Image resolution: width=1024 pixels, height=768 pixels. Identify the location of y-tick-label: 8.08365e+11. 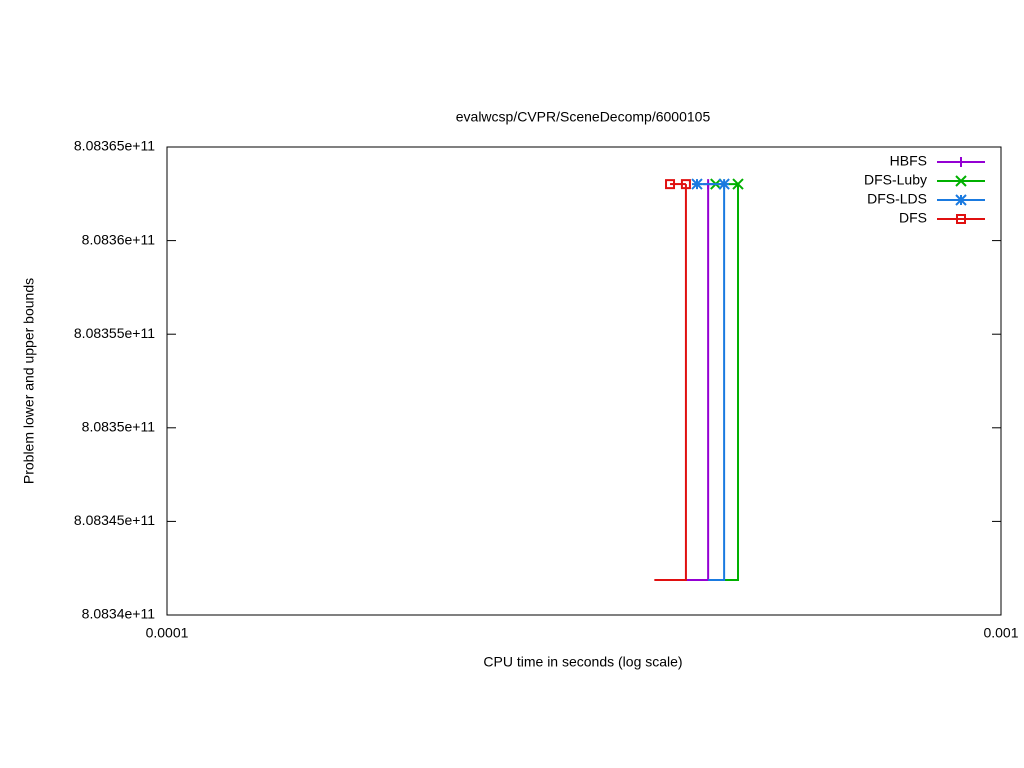
(114, 146).